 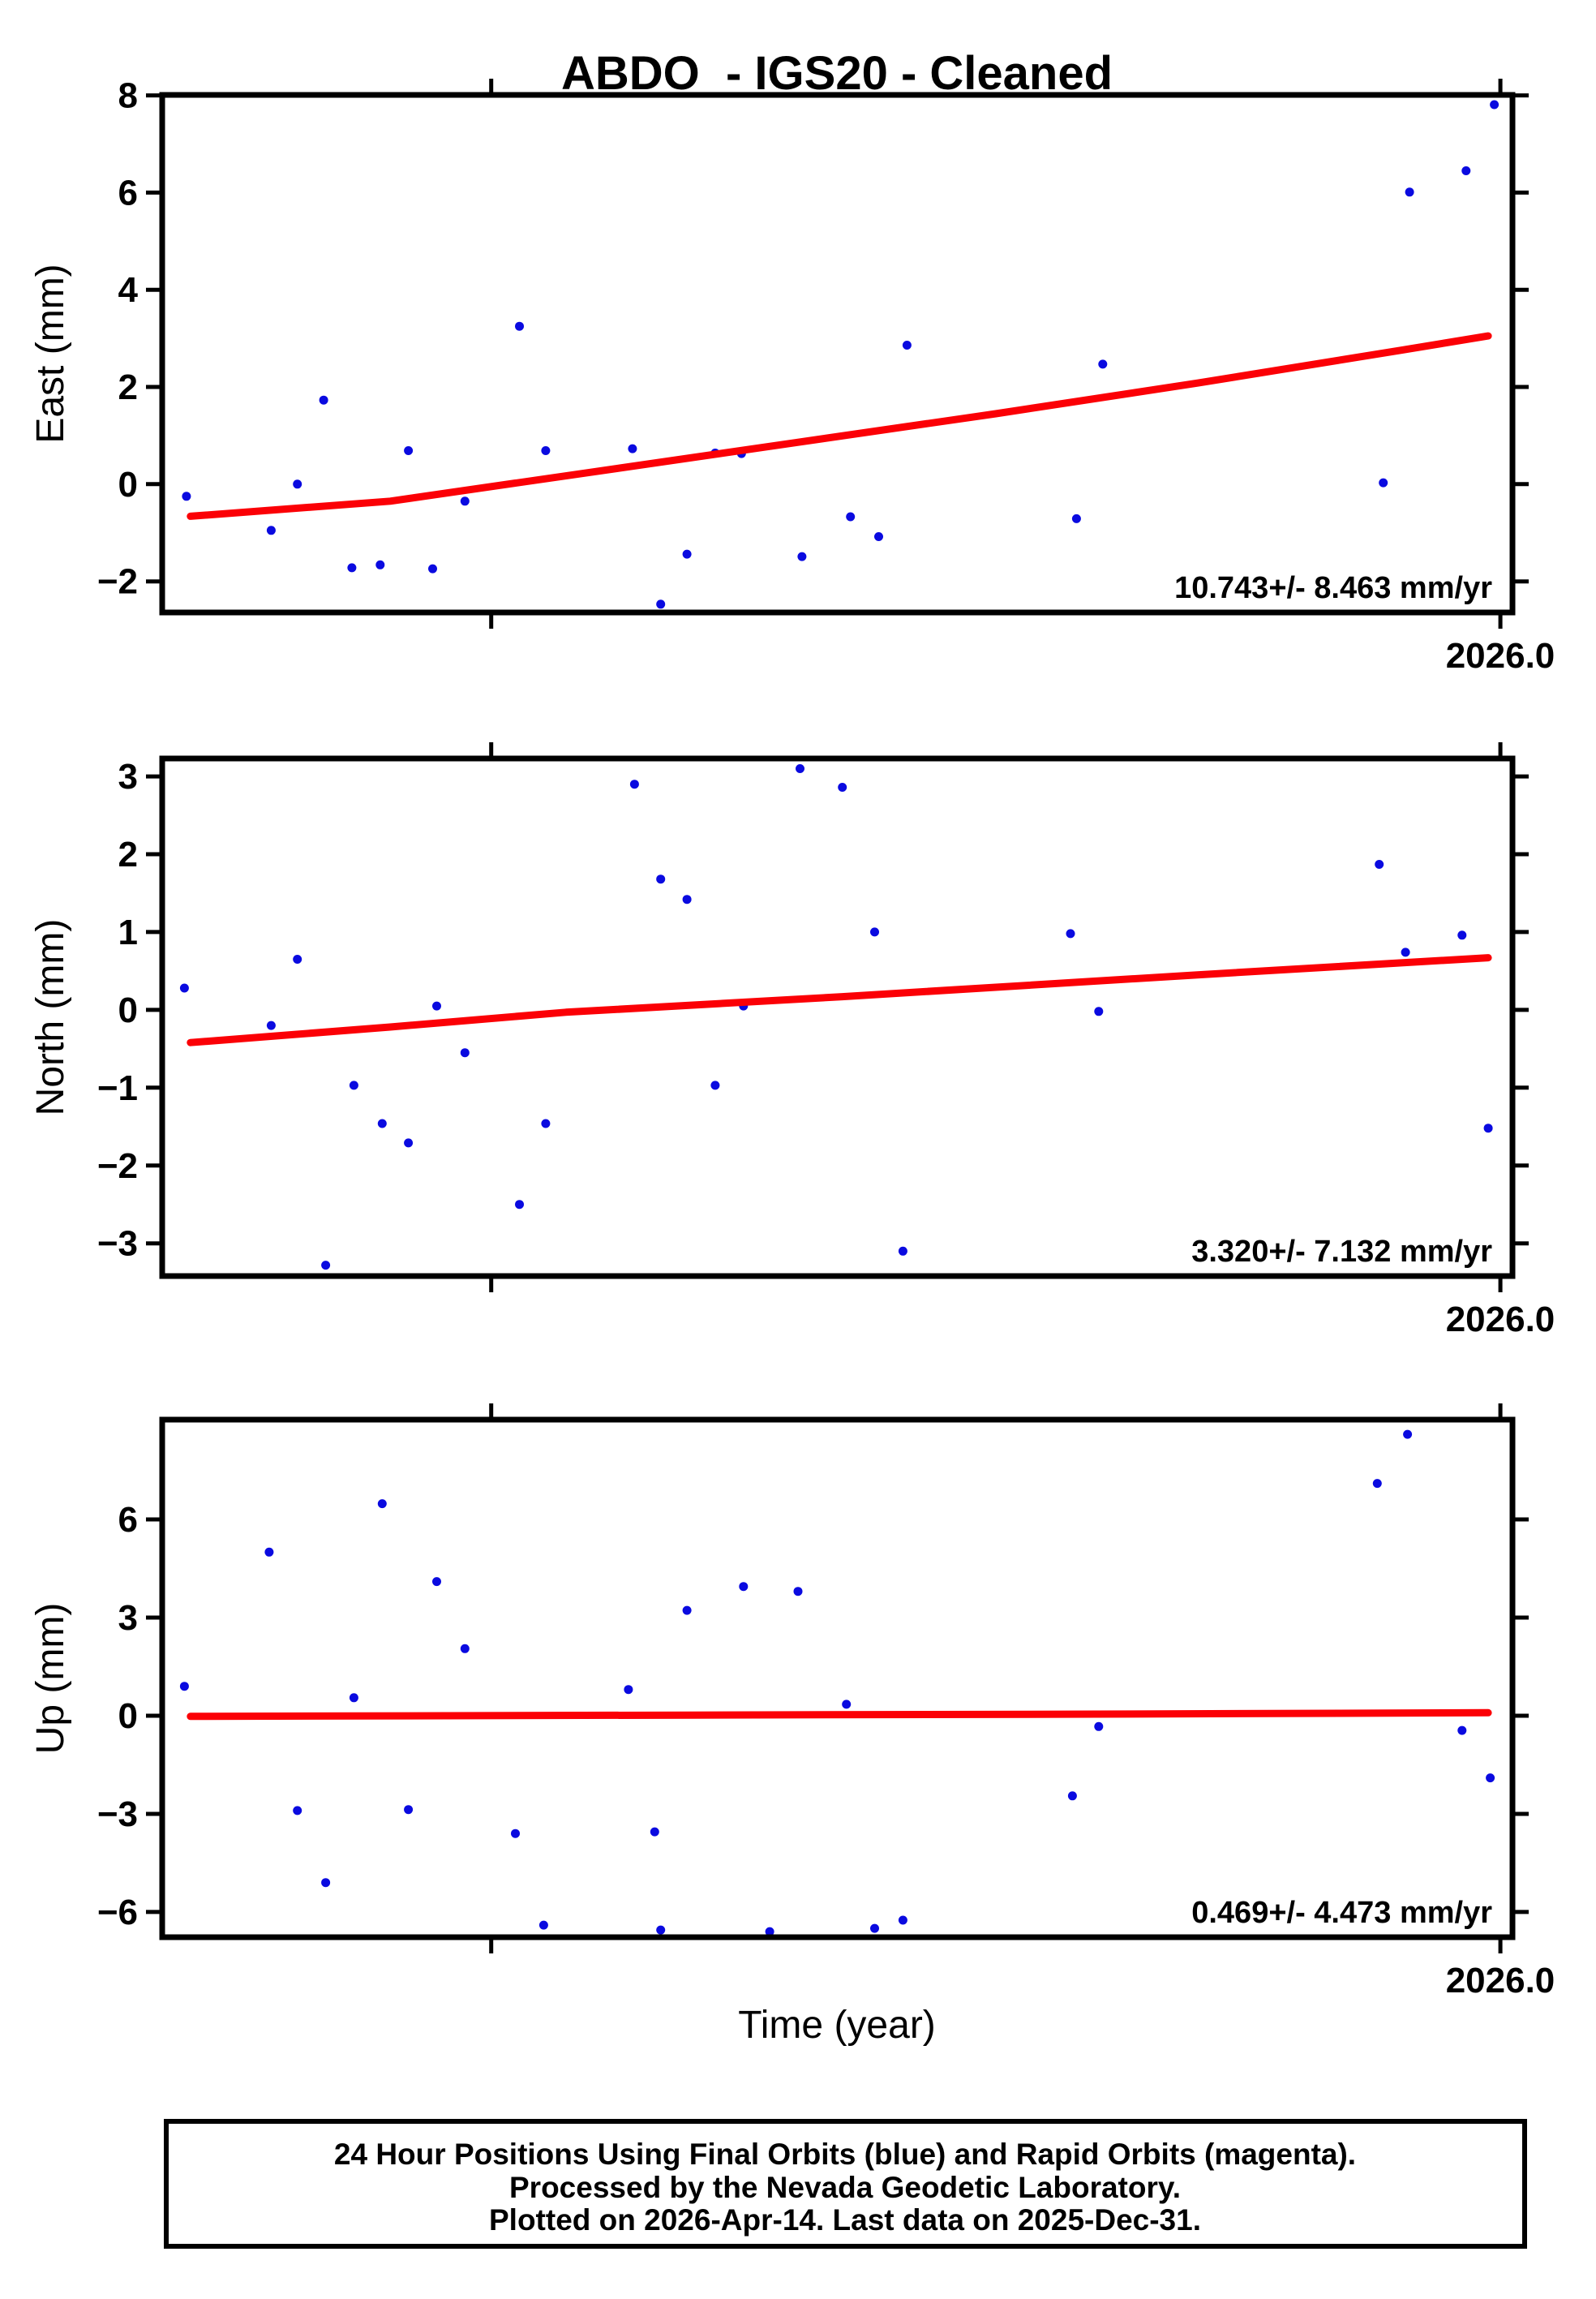 I want to click on east-velocity-annotation: 10.743+/- 8.463 mm/yr, so click(x=1333, y=588).